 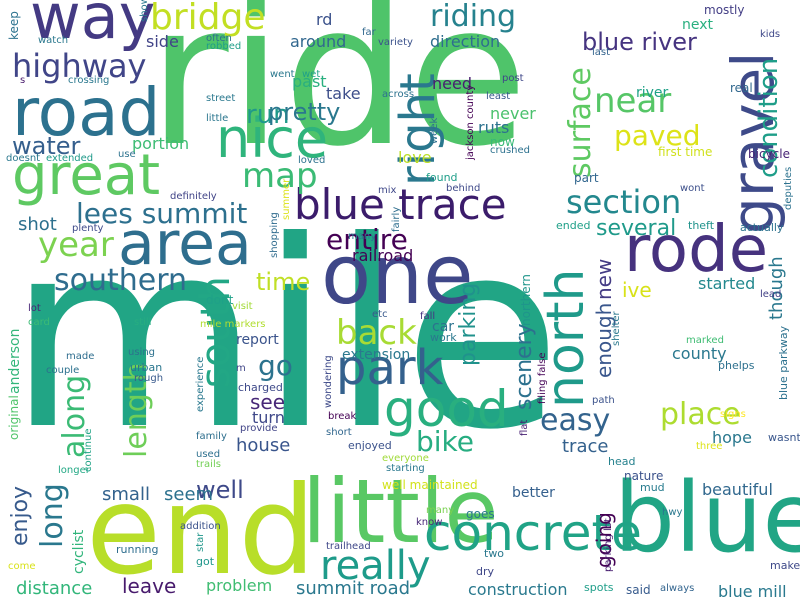 What do you see at coordinates (22, 566) in the screenshot?
I see `word-come: come` at bounding box center [22, 566].